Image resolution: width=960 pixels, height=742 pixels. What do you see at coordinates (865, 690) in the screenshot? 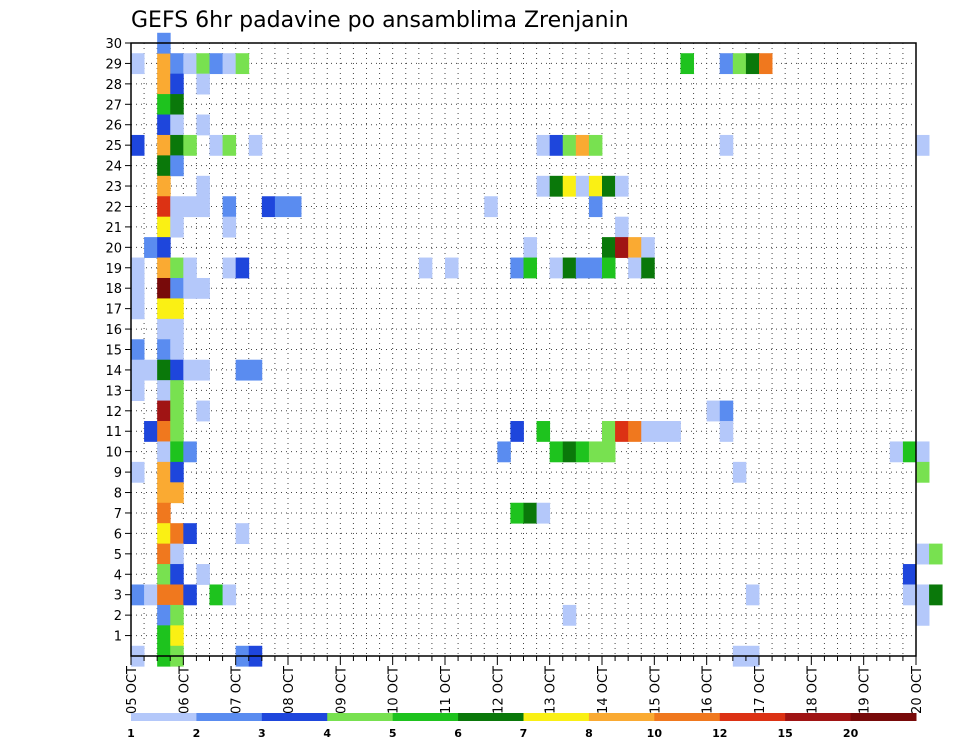
I see `x-date-label: 19 OCT` at bounding box center [865, 690].